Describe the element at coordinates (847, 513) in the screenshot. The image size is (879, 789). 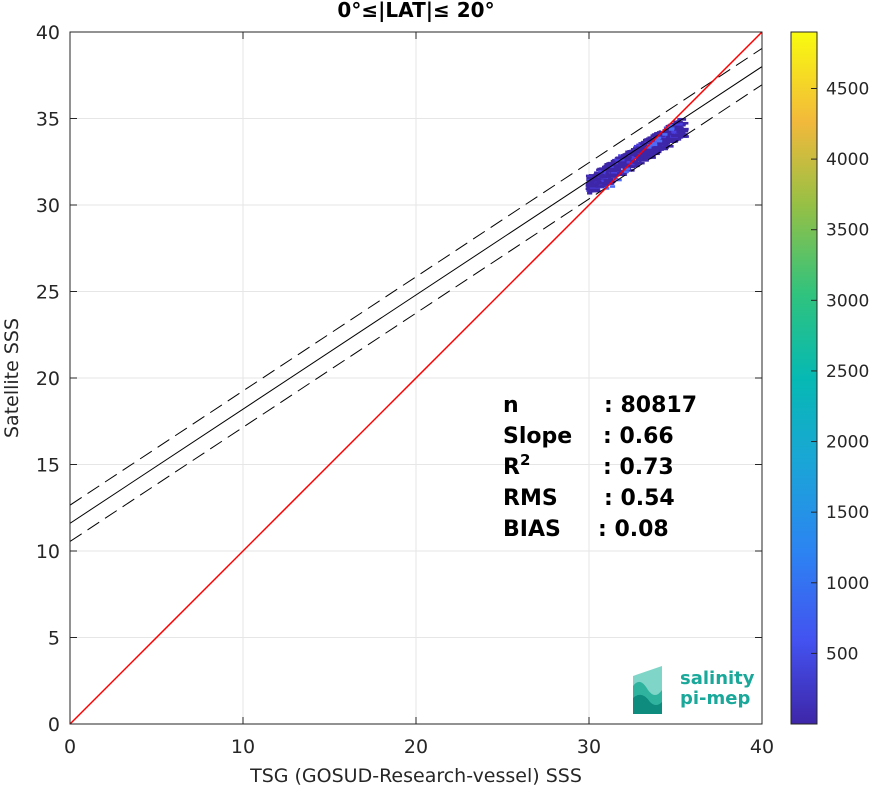
I see `colorbar-tick-label: 1500` at that location.